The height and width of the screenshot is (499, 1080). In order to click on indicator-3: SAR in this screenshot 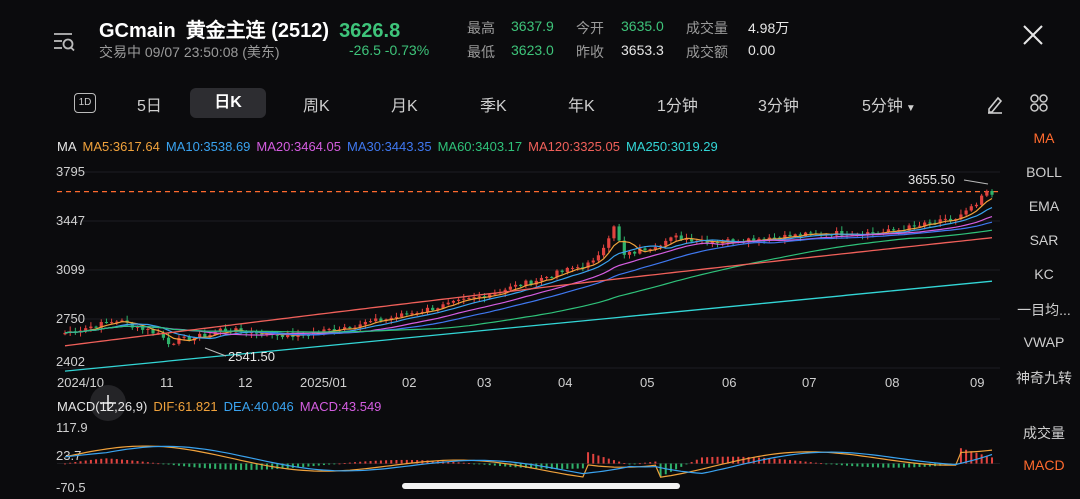, I will do `click(1044, 240)`.